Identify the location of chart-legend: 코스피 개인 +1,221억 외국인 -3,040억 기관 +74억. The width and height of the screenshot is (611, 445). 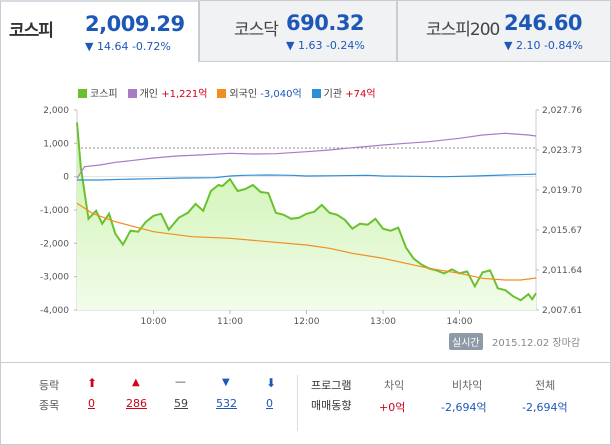
(227, 92).